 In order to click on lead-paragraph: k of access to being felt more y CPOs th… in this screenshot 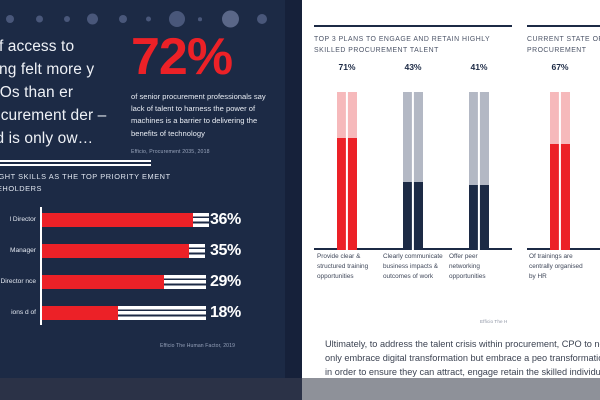, I will do `click(53, 92)`.